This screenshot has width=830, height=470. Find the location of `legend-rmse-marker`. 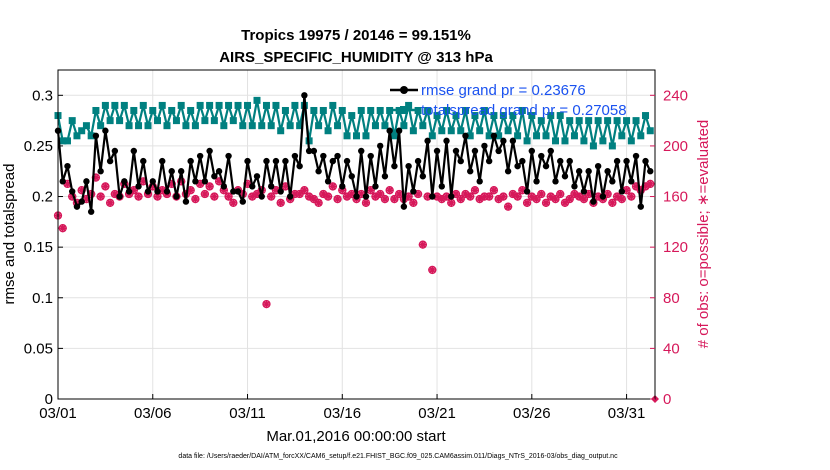

legend-rmse-marker is located at coordinates (404, 90).